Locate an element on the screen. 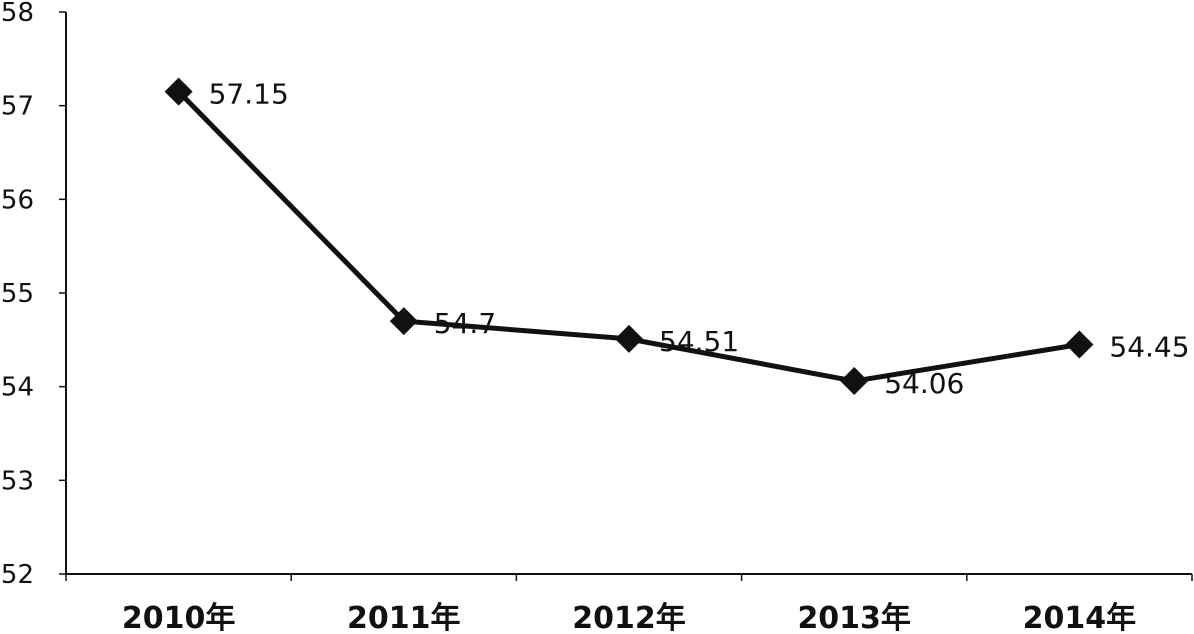 The height and width of the screenshot is (634, 1194). y-tick-label: 53 is located at coordinates (17, 481).